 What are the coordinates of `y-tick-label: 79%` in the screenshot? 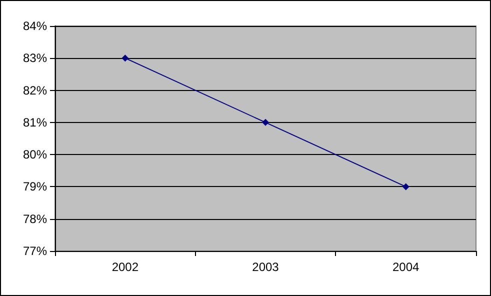 It's located at (35, 187).